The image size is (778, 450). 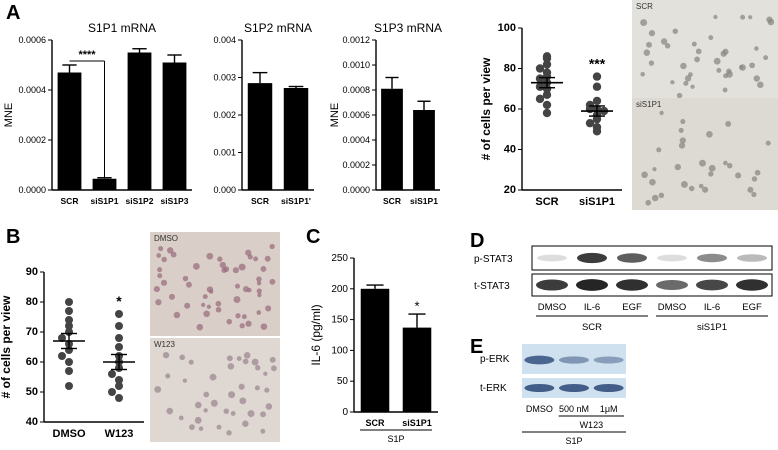 What do you see at coordinates (495, 359) in the screenshot?
I see `blot-row-label: p-ERK` at bounding box center [495, 359].